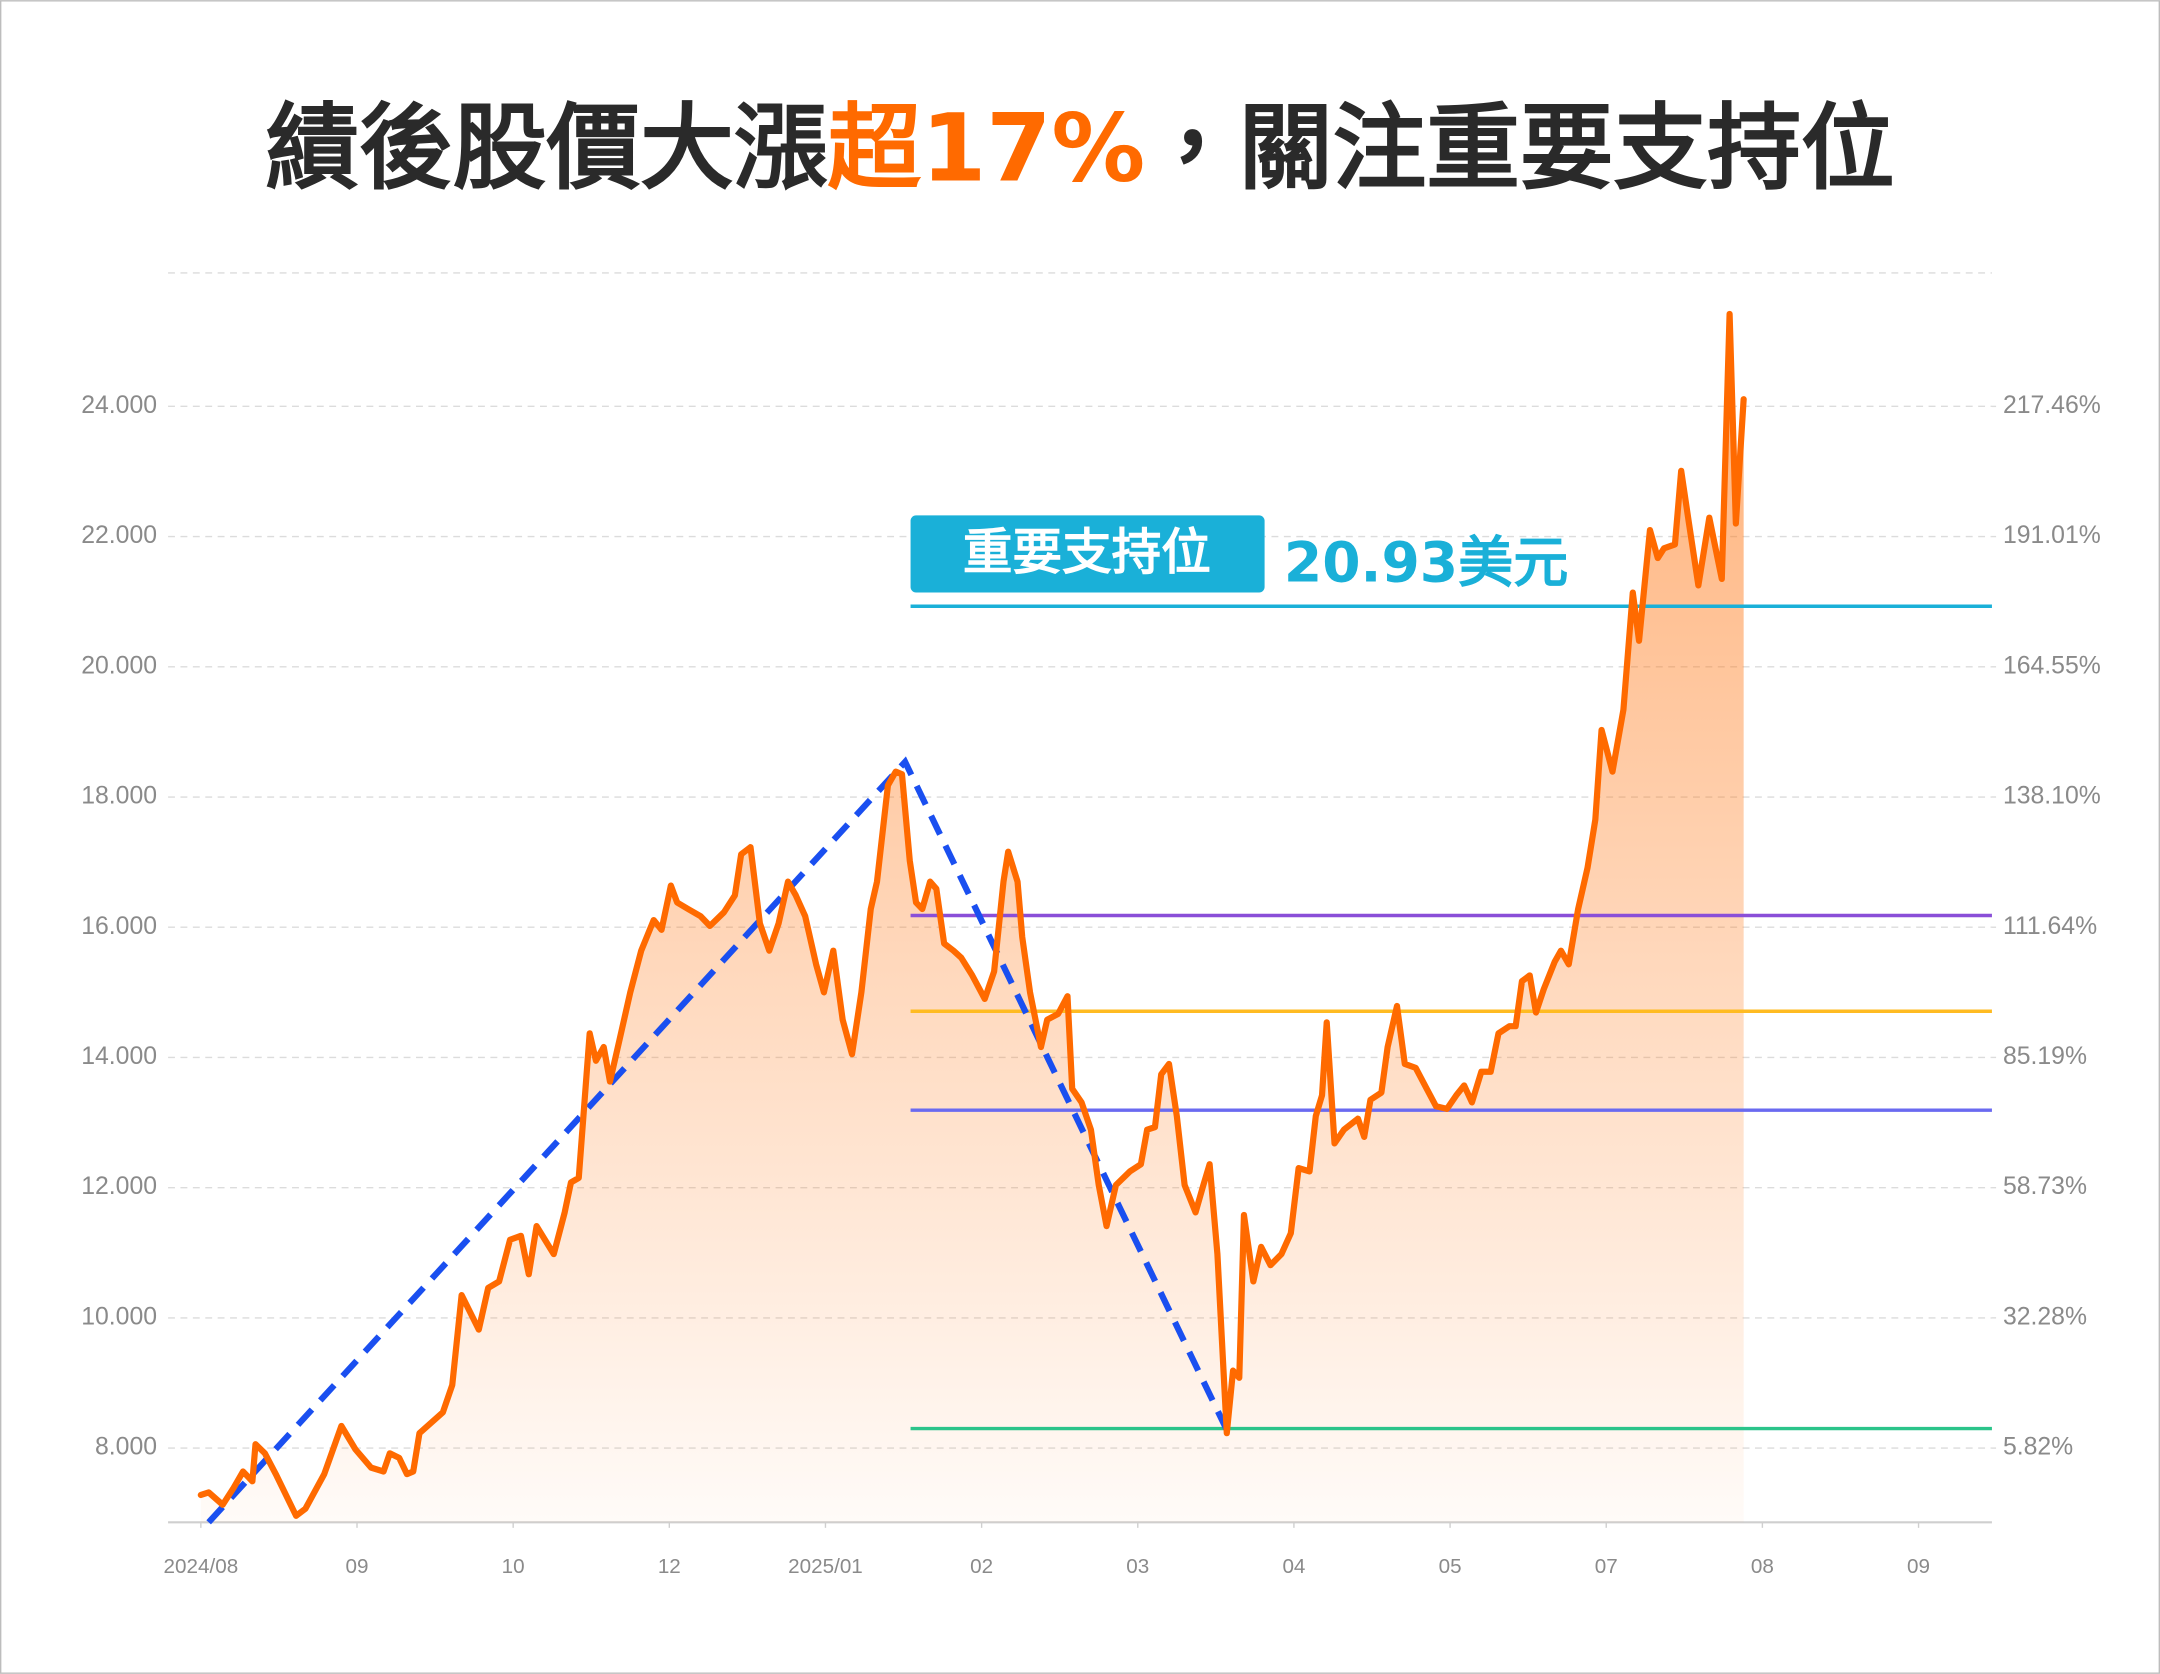  I want to click on x-tick-label: 10, so click(513, 1566).